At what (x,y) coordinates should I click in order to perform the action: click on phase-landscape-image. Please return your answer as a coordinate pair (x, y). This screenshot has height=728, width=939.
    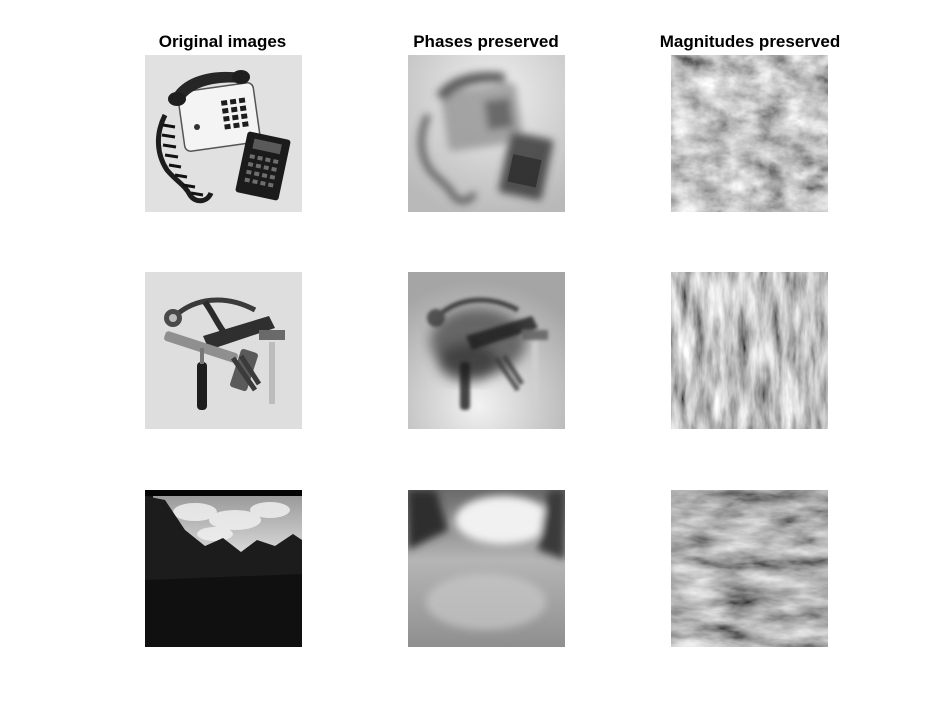
    Looking at the image, I should click on (486, 568).